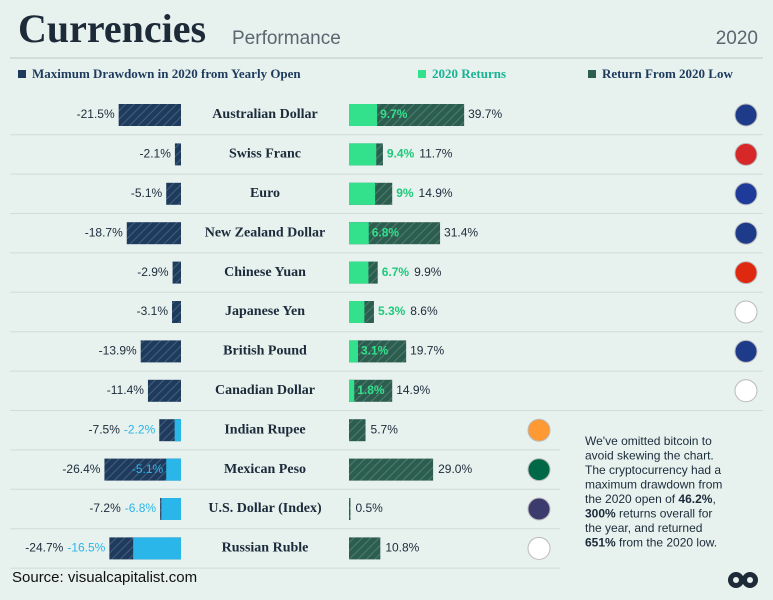 The width and height of the screenshot is (773, 600). I want to click on drawdown-label: -11.4%, so click(125, 390).